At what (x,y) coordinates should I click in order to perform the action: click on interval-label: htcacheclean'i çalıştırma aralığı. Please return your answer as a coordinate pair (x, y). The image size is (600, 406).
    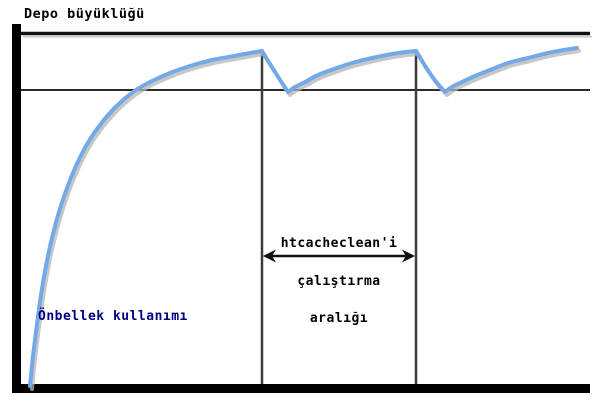
    Looking at the image, I should click on (339, 282).